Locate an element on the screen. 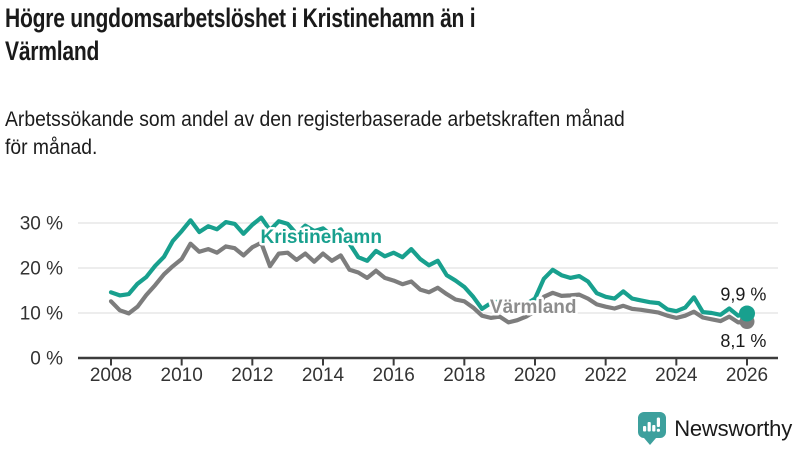 The image size is (800, 450). x-tick-label: 2016 is located at coordinates (394, 375).